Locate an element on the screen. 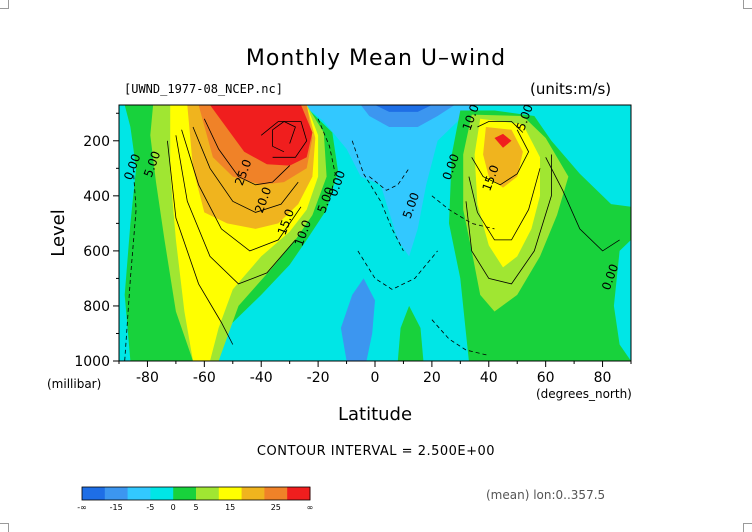  y-axis-unit: (millibar) is located at coordinates (74, 384).